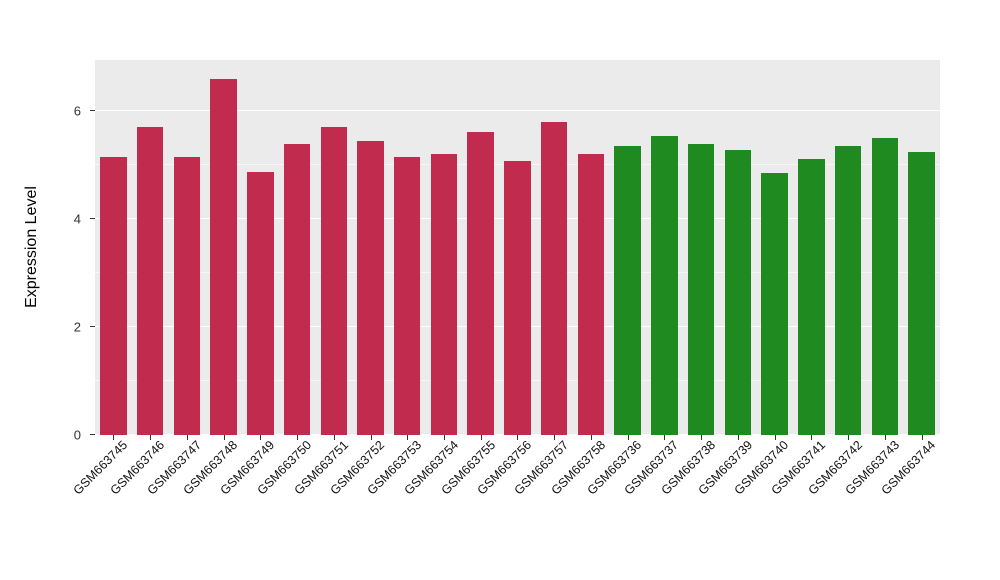 The height and width of the screenshot is (580, 1000). I want to click on bar-GSM663740, so click(774, 304).